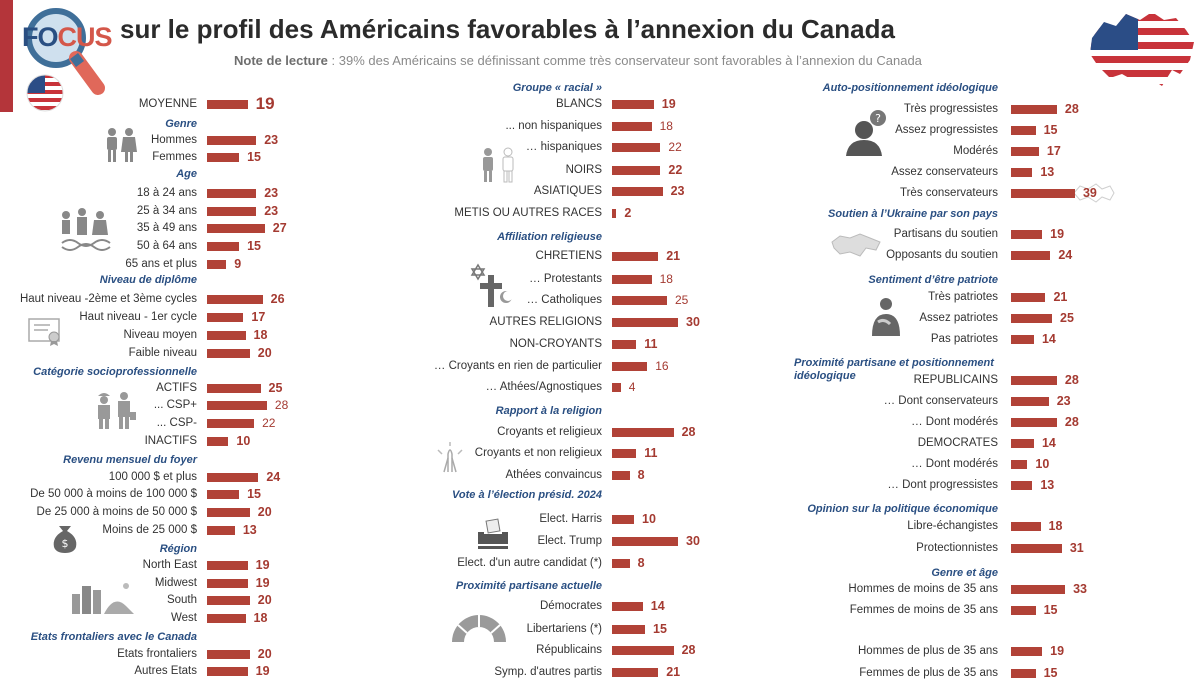 The image size is (1200, 684). I want to click on bar-libre-echangistes, so click(1026, 526).